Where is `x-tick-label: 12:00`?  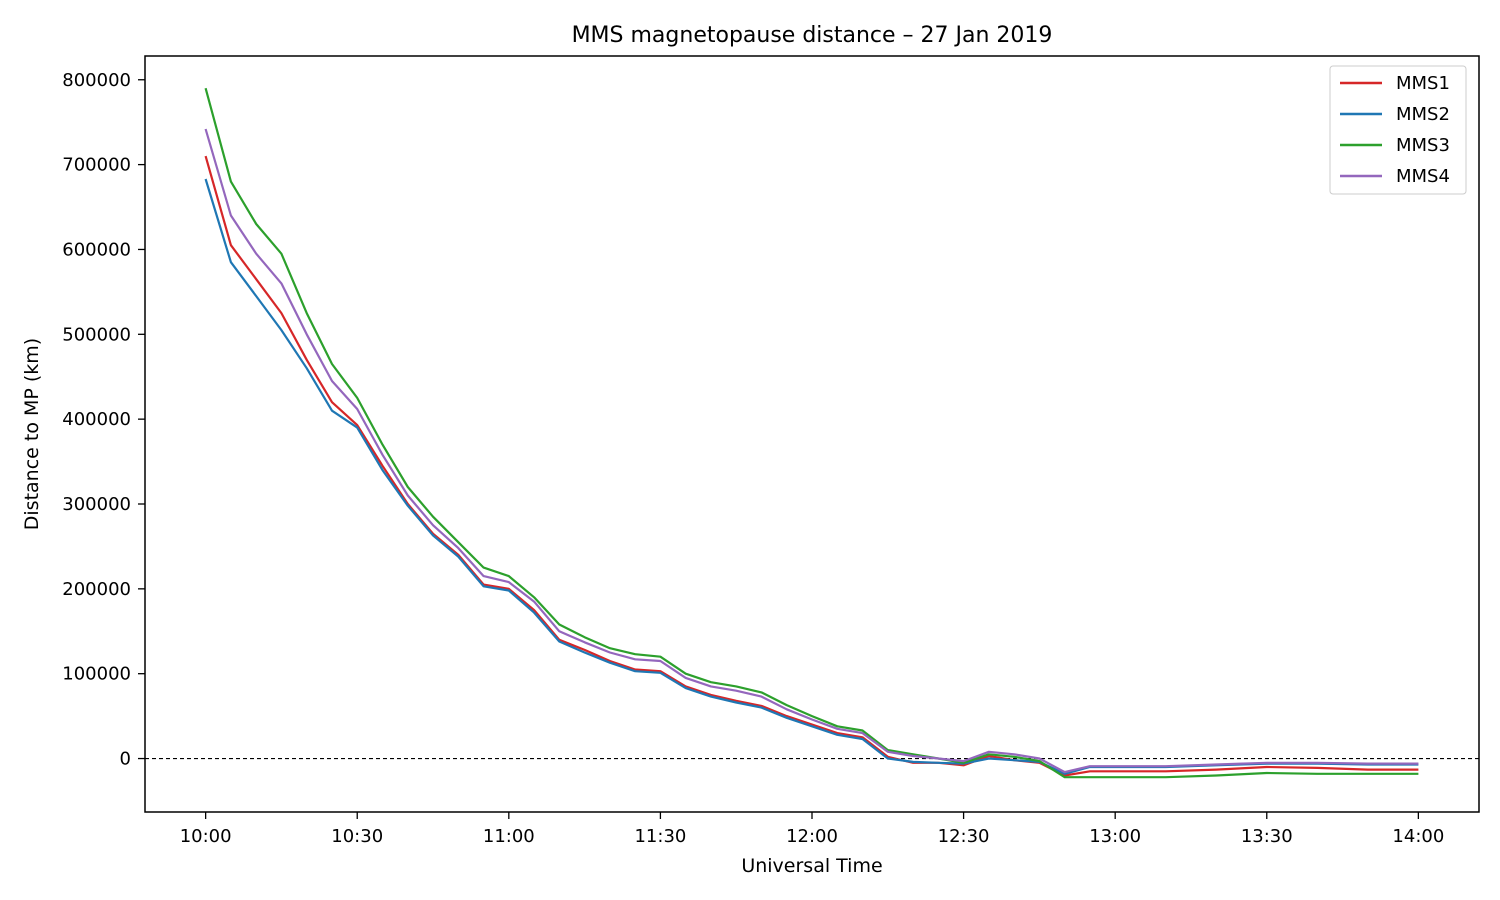 x-tick-label: 12:00 is located at coordinates (812, 836).